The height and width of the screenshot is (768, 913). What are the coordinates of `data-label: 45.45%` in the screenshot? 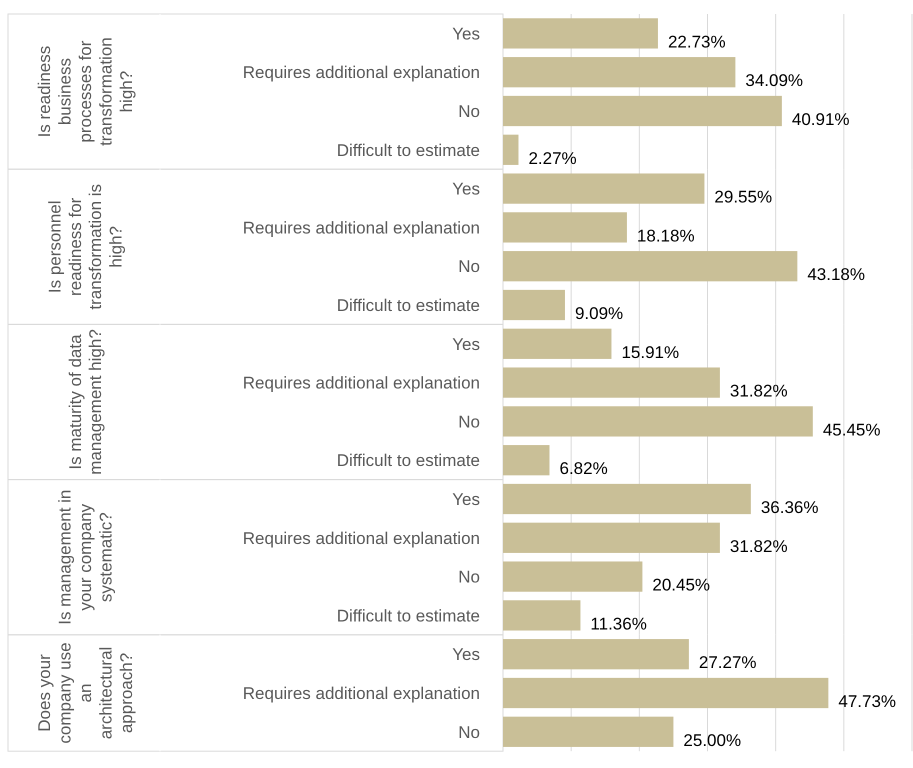 It's located at (851, 430).